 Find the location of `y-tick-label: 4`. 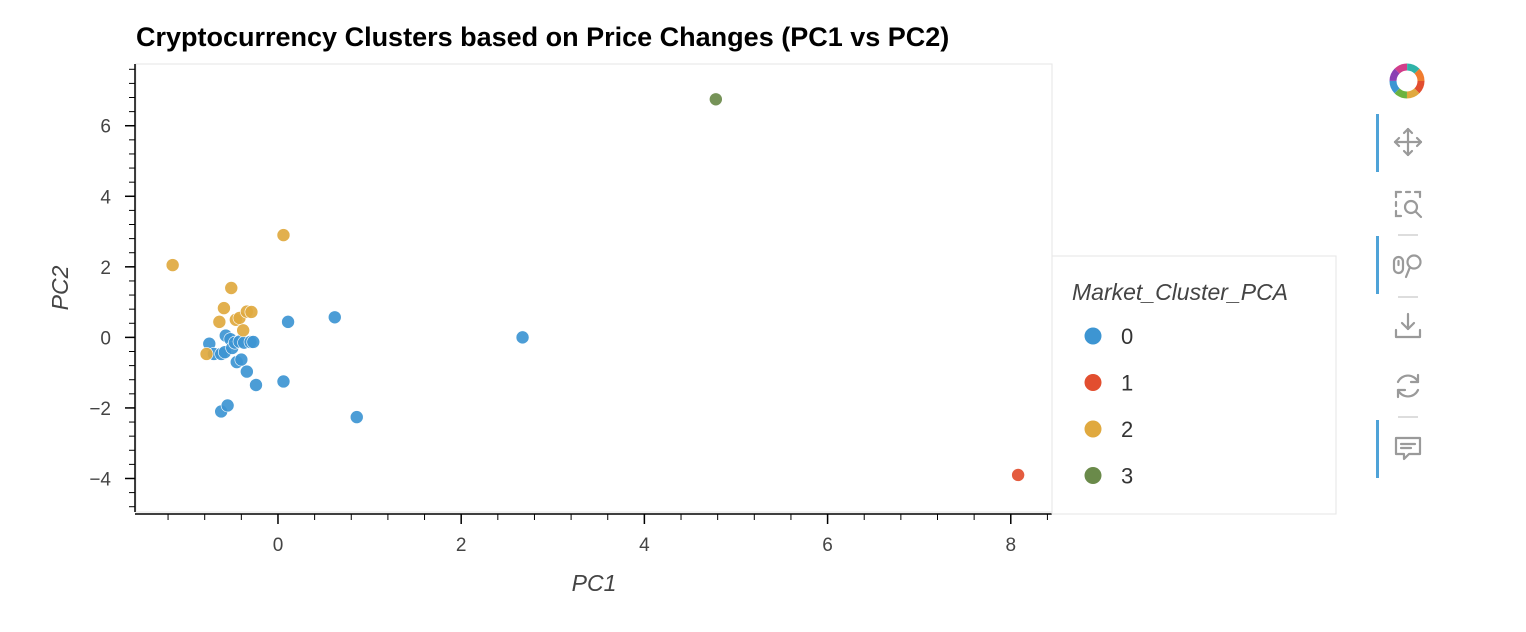

y-tick-label: 4 is located at coordinates (105, 197).